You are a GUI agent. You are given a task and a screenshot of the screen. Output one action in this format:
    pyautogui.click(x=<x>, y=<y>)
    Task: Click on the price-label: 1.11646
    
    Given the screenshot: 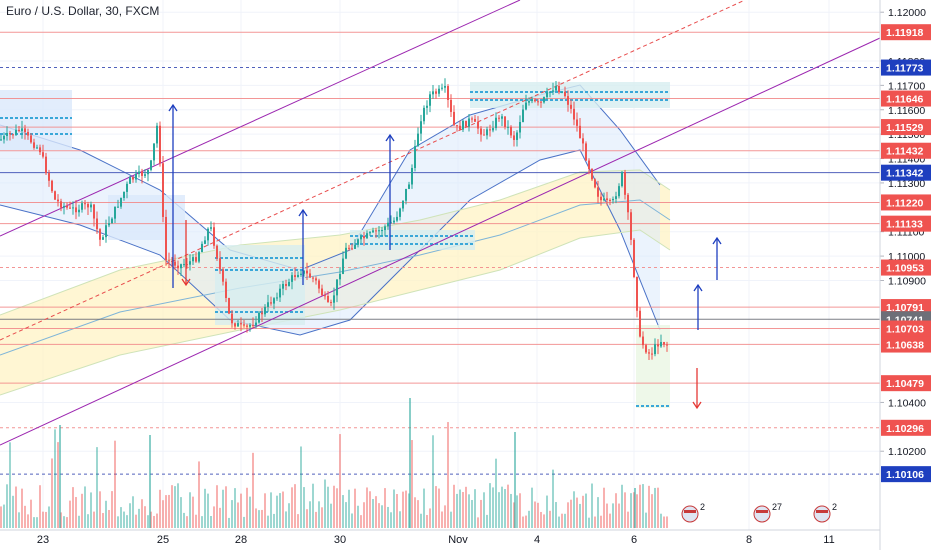 What is the action you would take?
    pyautogui.click(x=905, y=100)
    